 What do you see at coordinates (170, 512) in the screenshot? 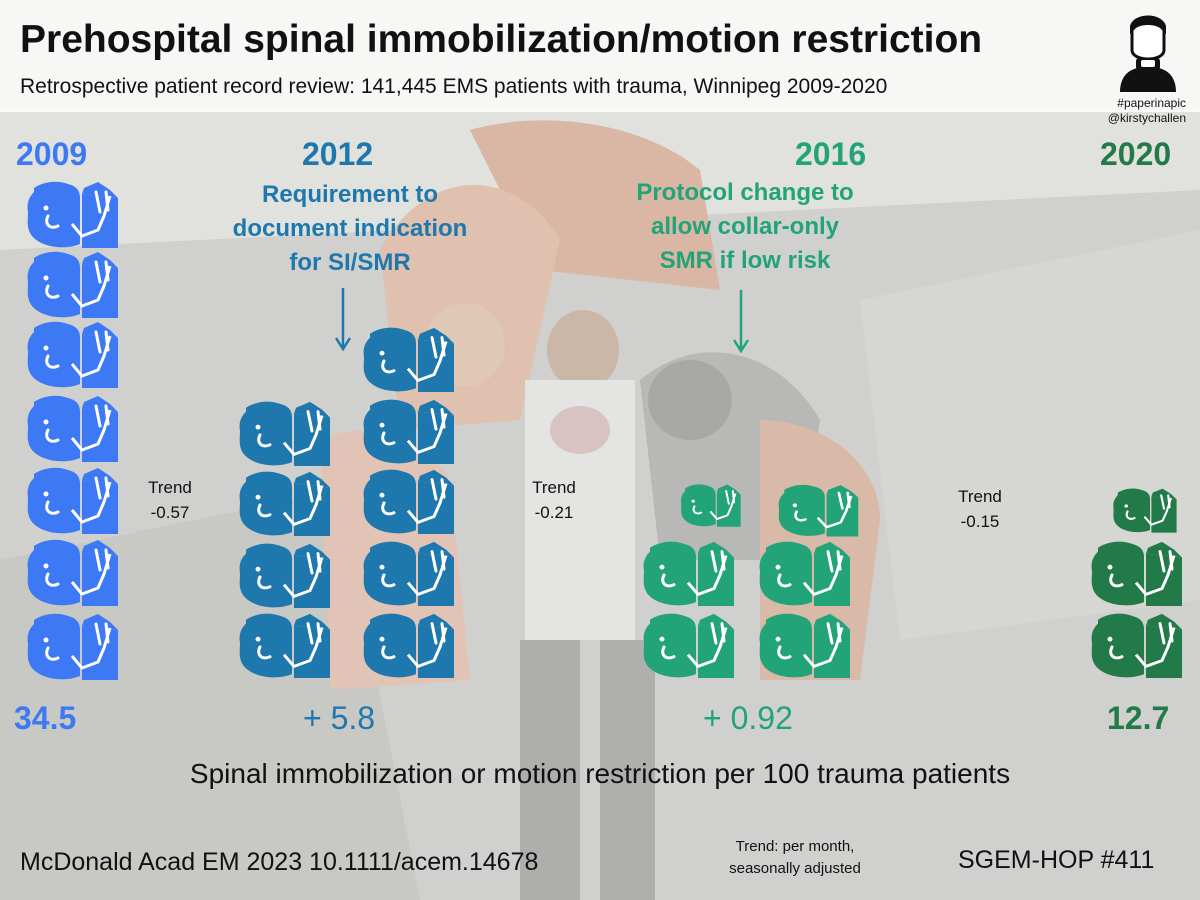
I see `trend-value: -0.57` at bounding box center [170, 512].